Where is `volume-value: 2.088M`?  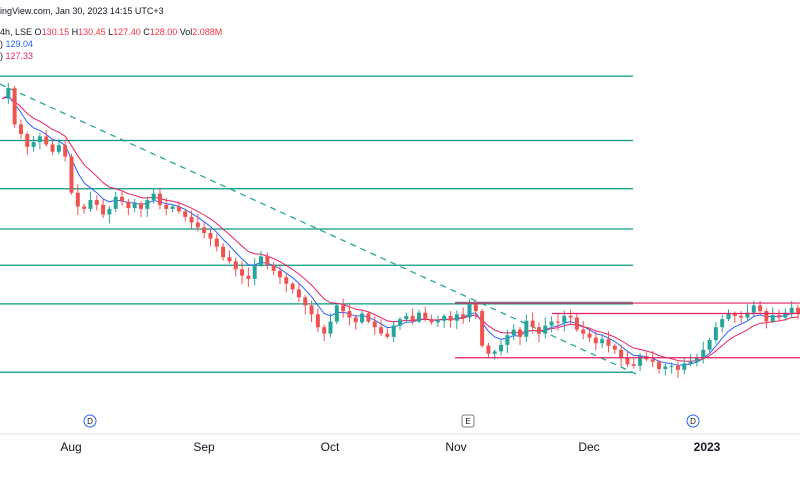 volume-value: 2.088M is located at coordinates (207, 32).